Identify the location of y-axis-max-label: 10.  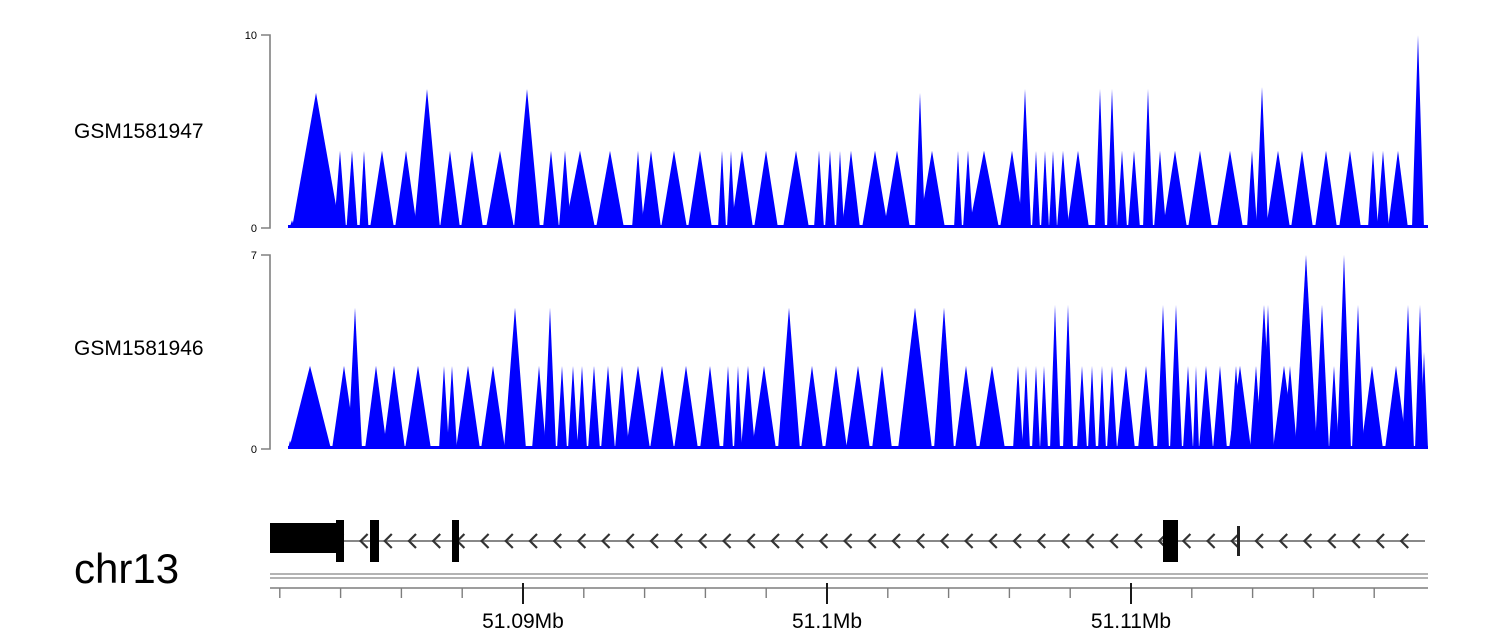
(251, 36).